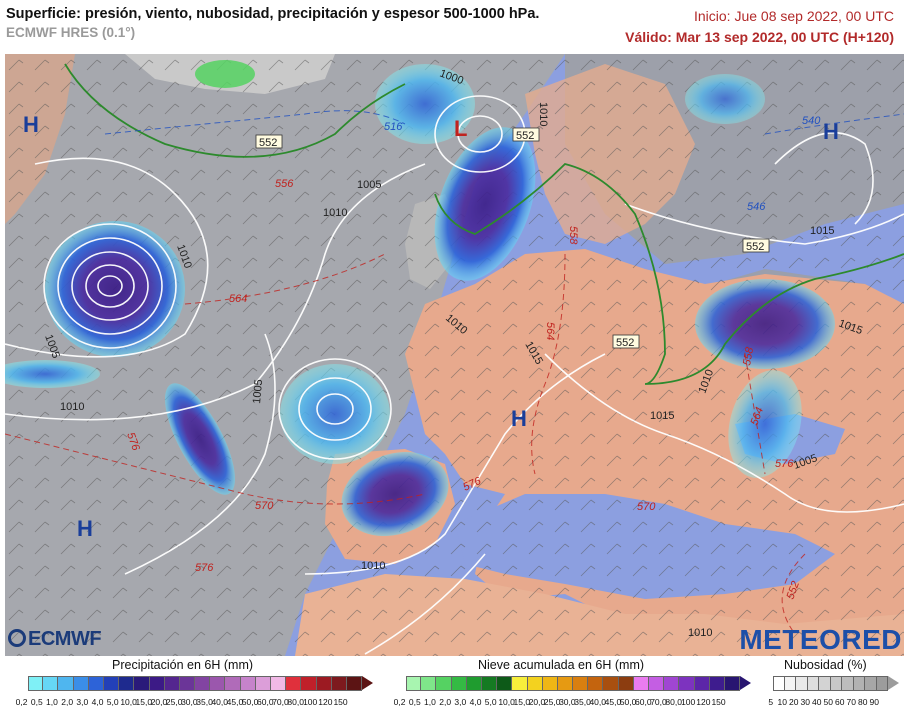 This screenshot has height=710, width=910. Describe the element at coordinates (414, 702) in the screenshot. I see `legend-tick-label: 0,5` at that location.